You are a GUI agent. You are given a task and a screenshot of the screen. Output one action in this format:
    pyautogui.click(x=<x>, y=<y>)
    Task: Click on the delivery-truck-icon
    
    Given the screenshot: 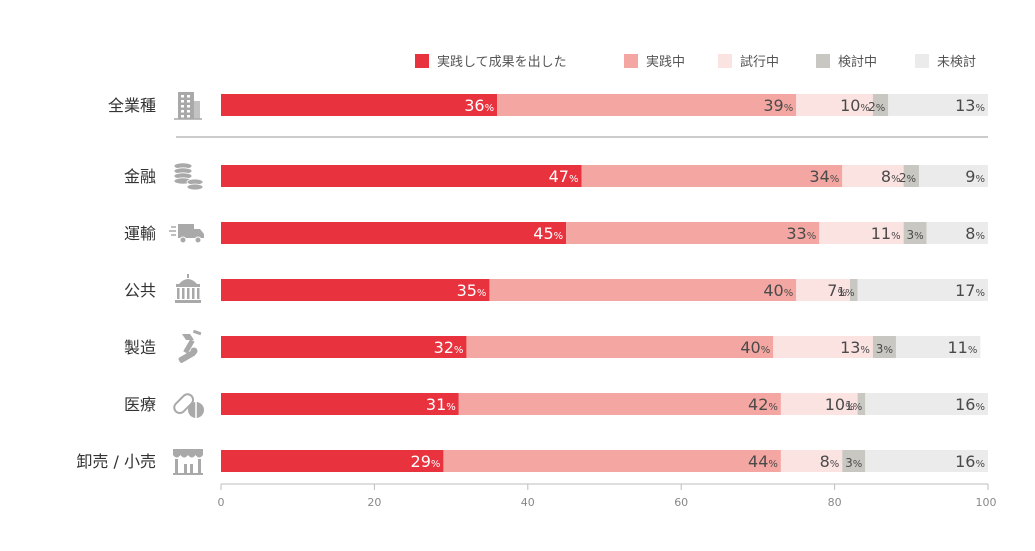 What is the action you would take?
    pyautogui.click(x=186, y=234)
    